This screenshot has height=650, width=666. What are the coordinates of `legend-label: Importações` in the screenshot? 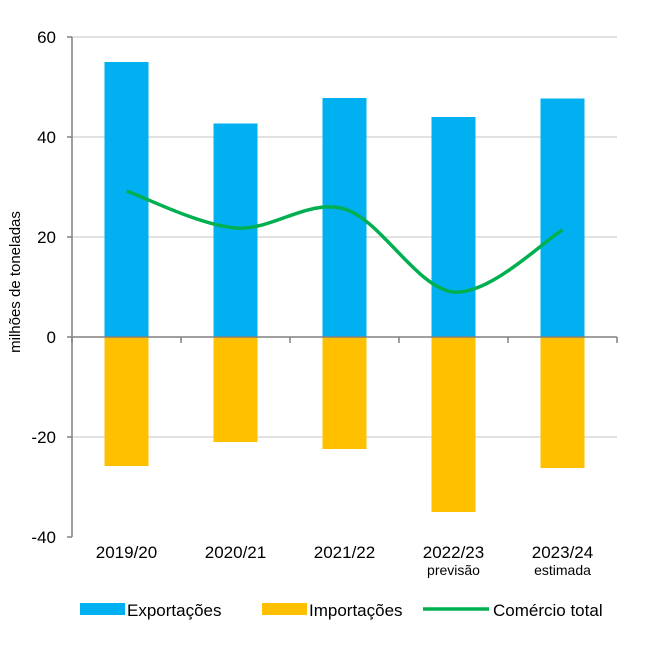 It's located at (356, 610).